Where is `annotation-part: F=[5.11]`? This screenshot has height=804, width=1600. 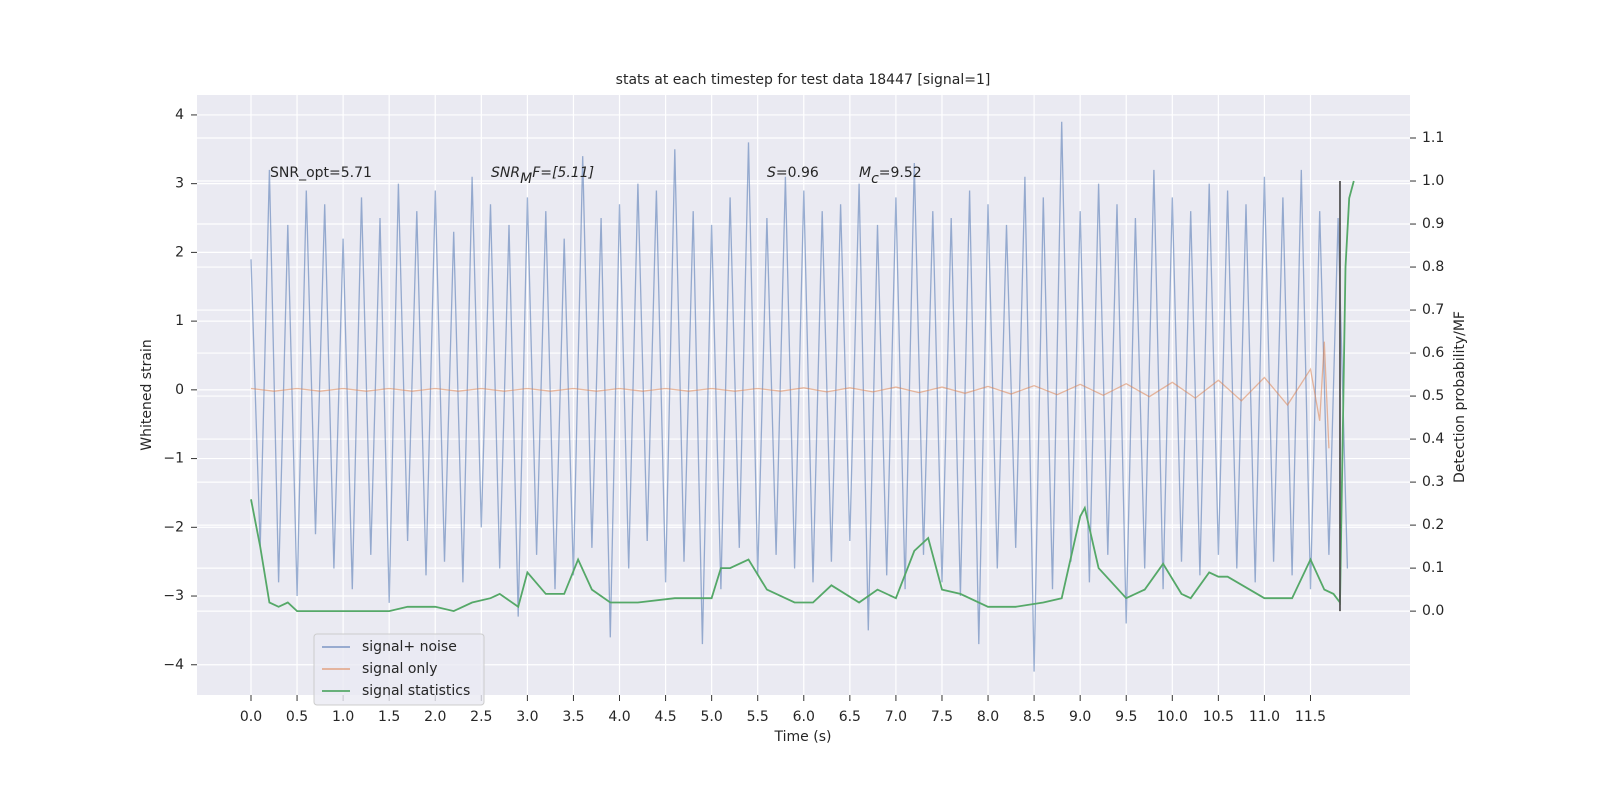
annotation-part: F=[5.11] is located at coordinates (563, 173).